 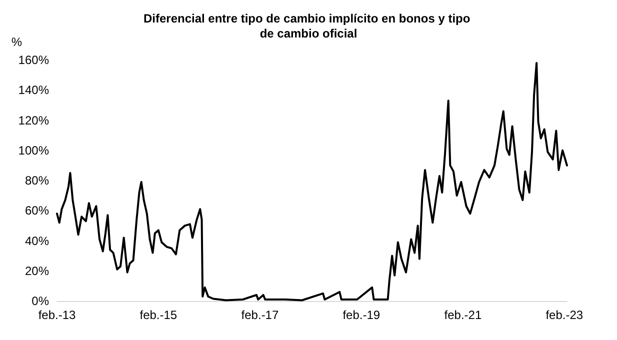 I want to click on chart-title: Diferencial entre tipo de cambio implícito en bonos y tipo de cambio oficial, so click(x=308, y=26).